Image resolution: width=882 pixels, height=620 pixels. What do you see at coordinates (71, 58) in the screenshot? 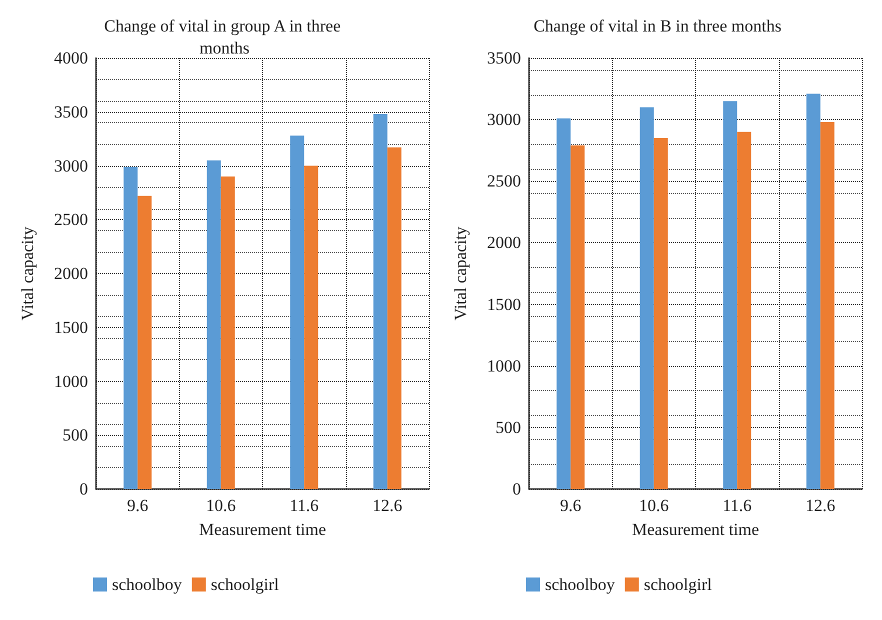
I see `y-tick-label: 4000` at bounding box center [71, 58].